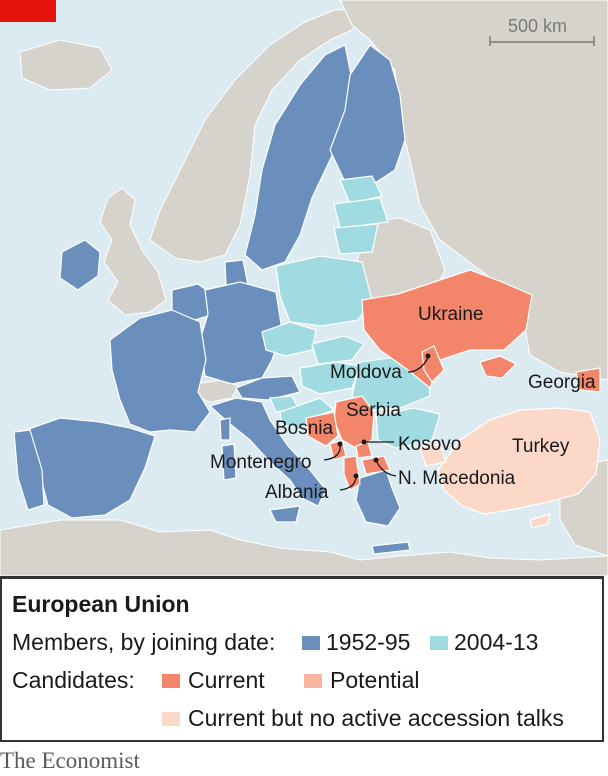  I want to click on sardinia, so click(229, 462).